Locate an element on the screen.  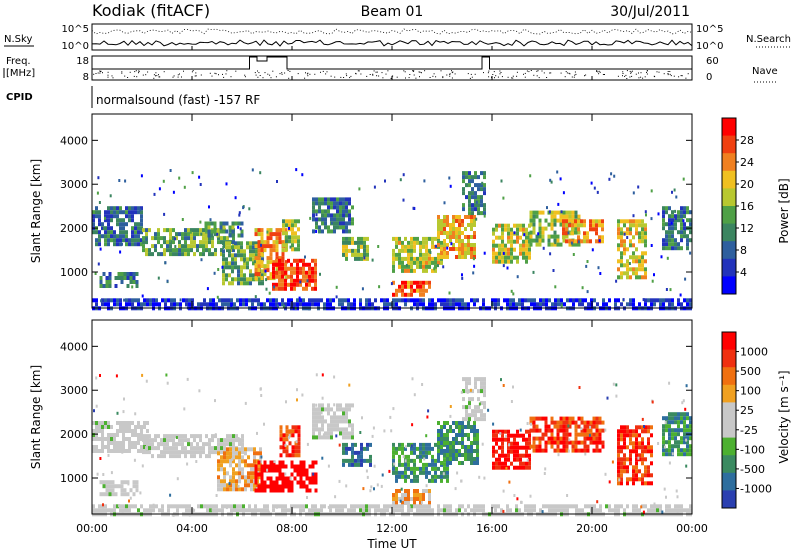
noise-tick-right-bottom: 10^0 is located at coordinates (709, 46).